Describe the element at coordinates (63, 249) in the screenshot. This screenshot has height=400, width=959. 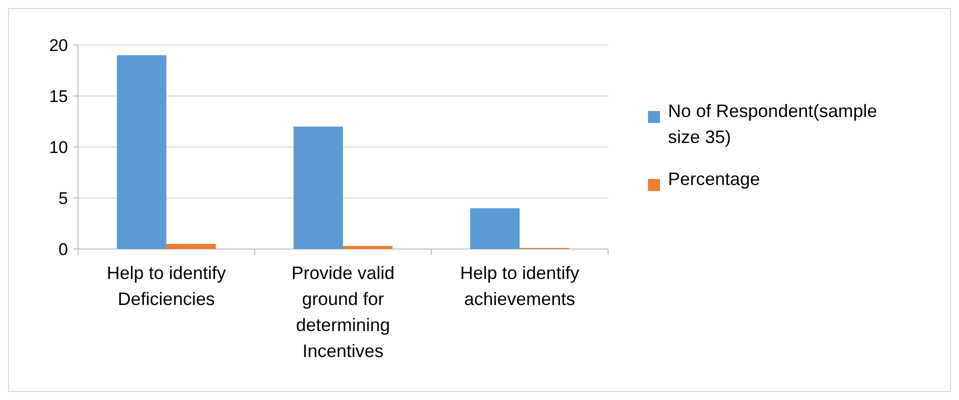
I see `y-tick-label: 0` at that location.